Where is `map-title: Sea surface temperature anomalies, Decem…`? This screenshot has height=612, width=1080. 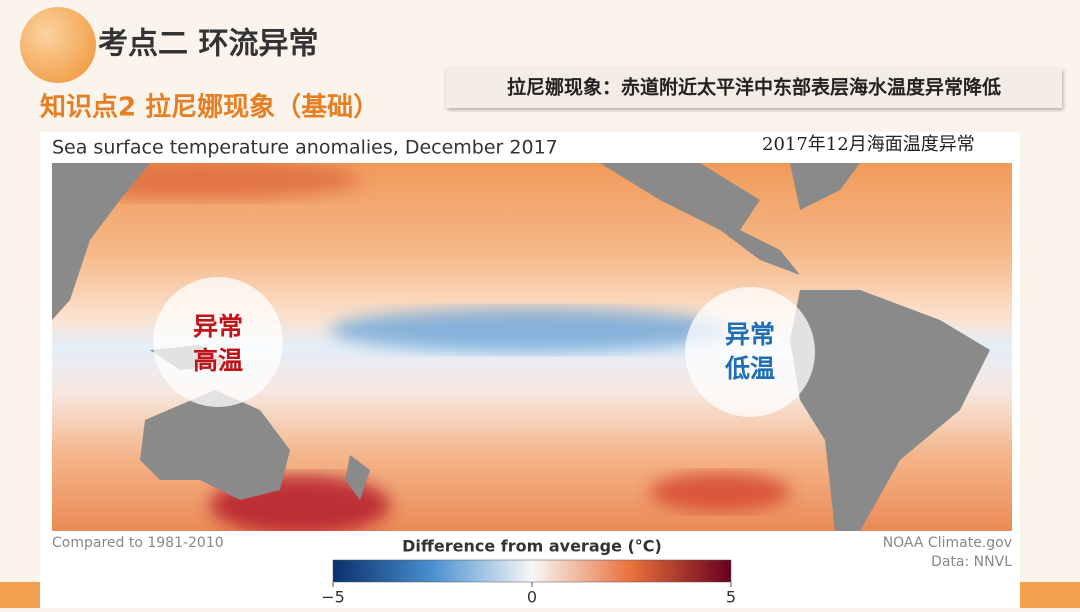
map-title: Sea surface temperature anomalies, Decem… is located at coordinates (305, 148).